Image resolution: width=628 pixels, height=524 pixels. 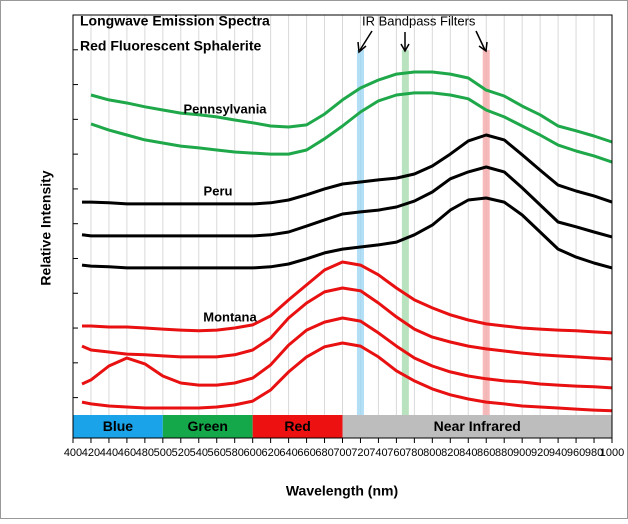 I want to click on series-annotation: Montana, so click(x=230, y=316).